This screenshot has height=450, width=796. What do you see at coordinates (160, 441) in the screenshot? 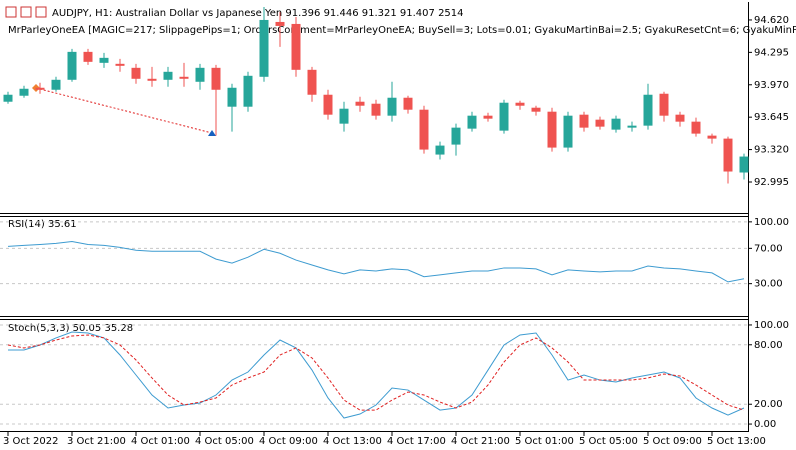
I see `x-tick-label: 4 Oct 01:00` at bounding box center [160, 441].